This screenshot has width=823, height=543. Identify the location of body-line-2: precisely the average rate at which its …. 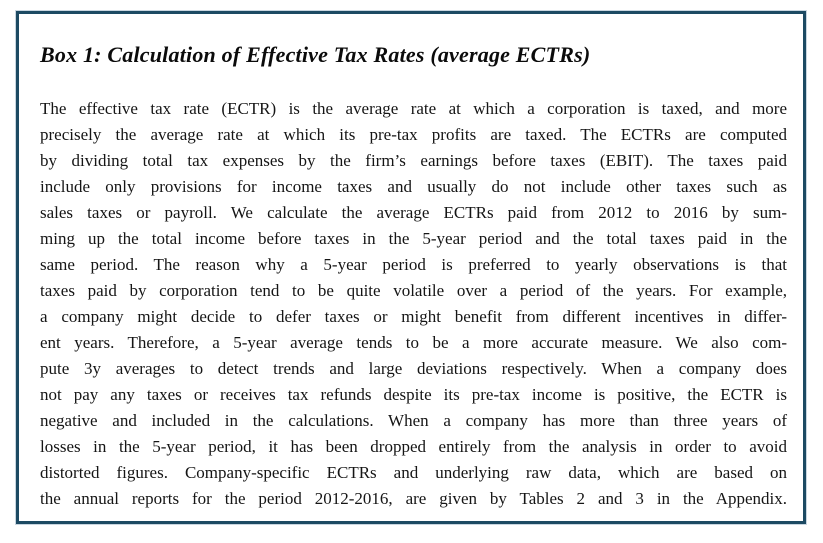
(413, 134).